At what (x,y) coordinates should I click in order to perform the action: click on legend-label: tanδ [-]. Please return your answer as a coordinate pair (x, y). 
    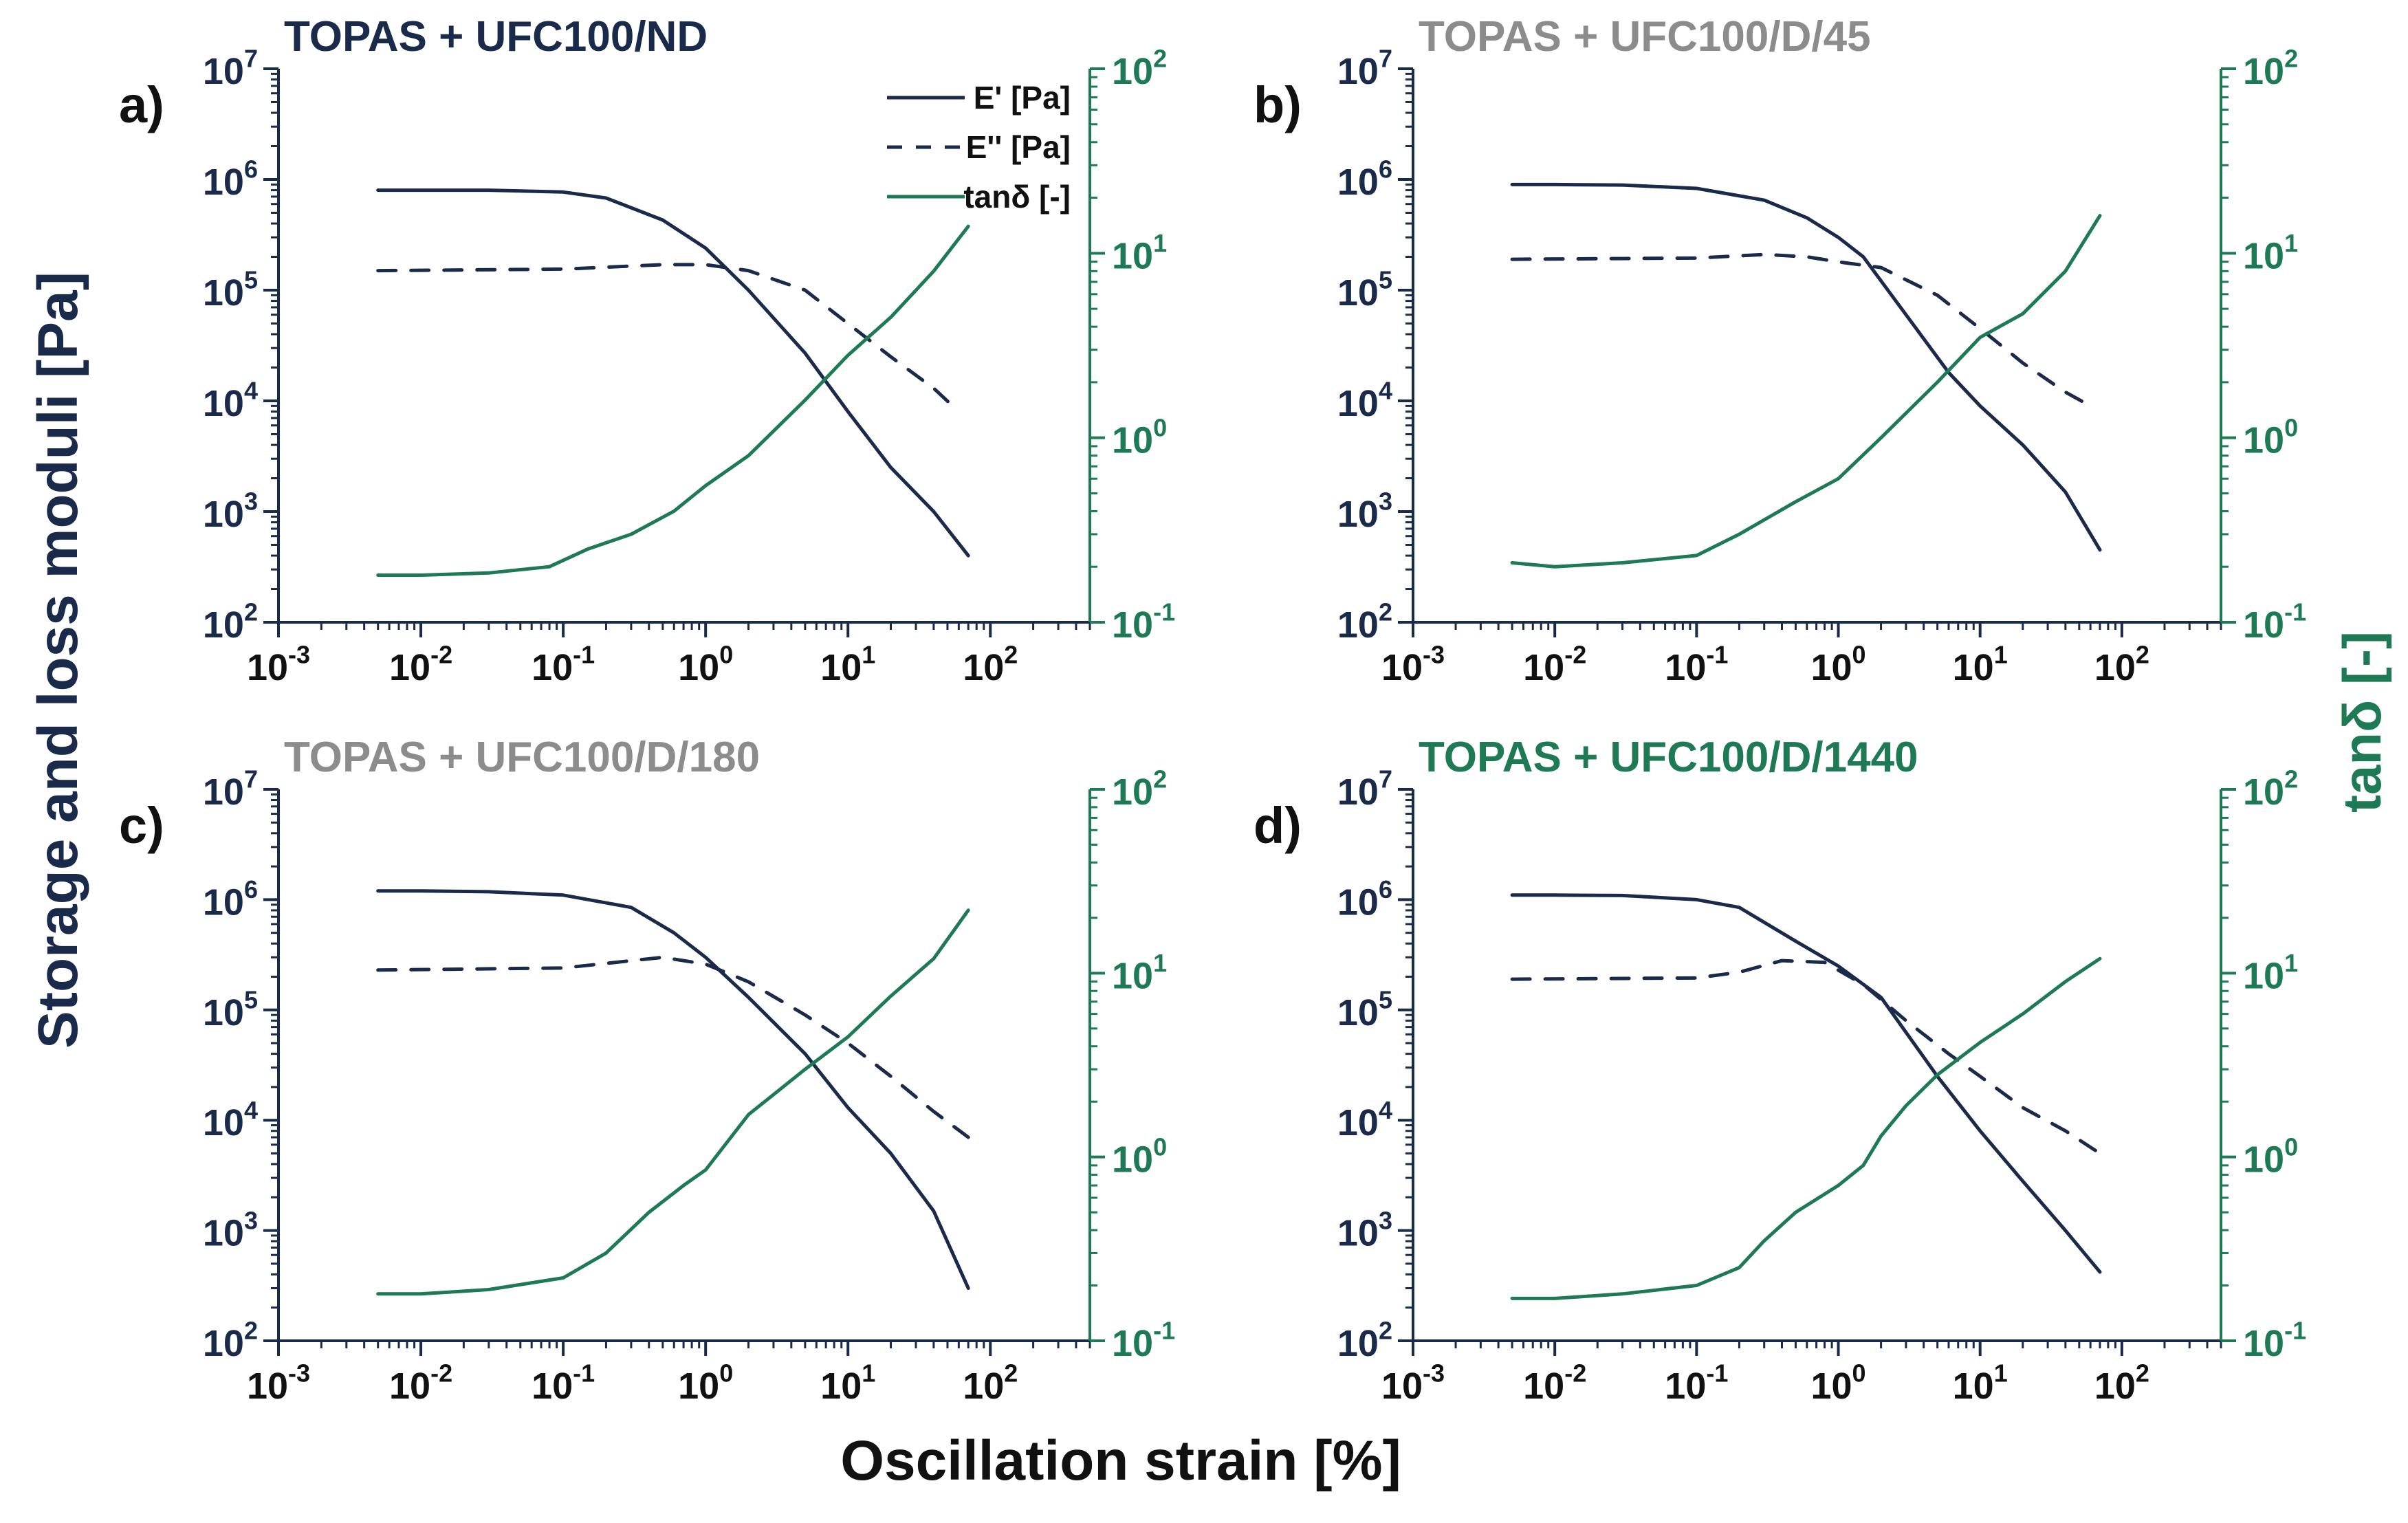
    Looking at the image, I should click on (1017, 197).